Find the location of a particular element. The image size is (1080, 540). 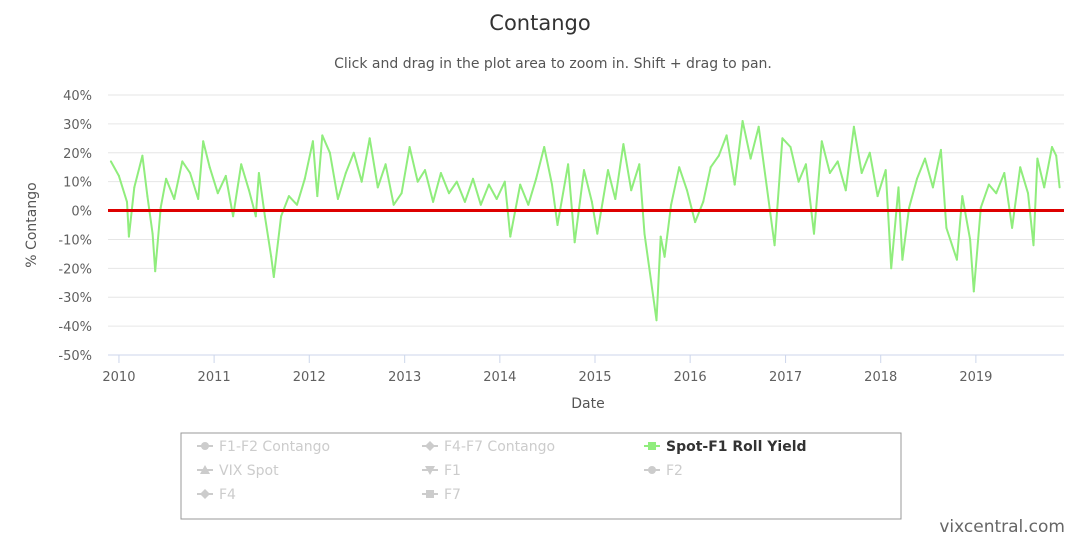

legend-label: F1-F2 Contango is located at coordinates (274, 447).